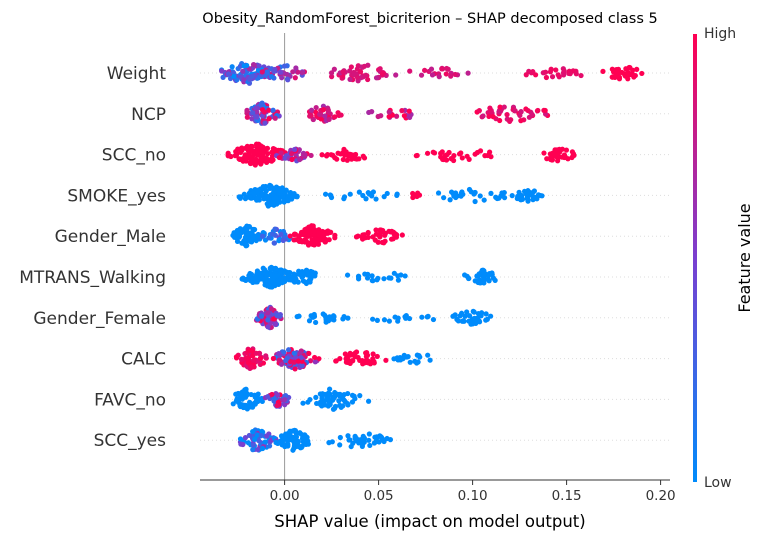 The width and height of the screenshot is (766, 540). What do you see at coordinates (695, 258) in the screenshot?
I see `colorbar` at bounding box center [695, 258].